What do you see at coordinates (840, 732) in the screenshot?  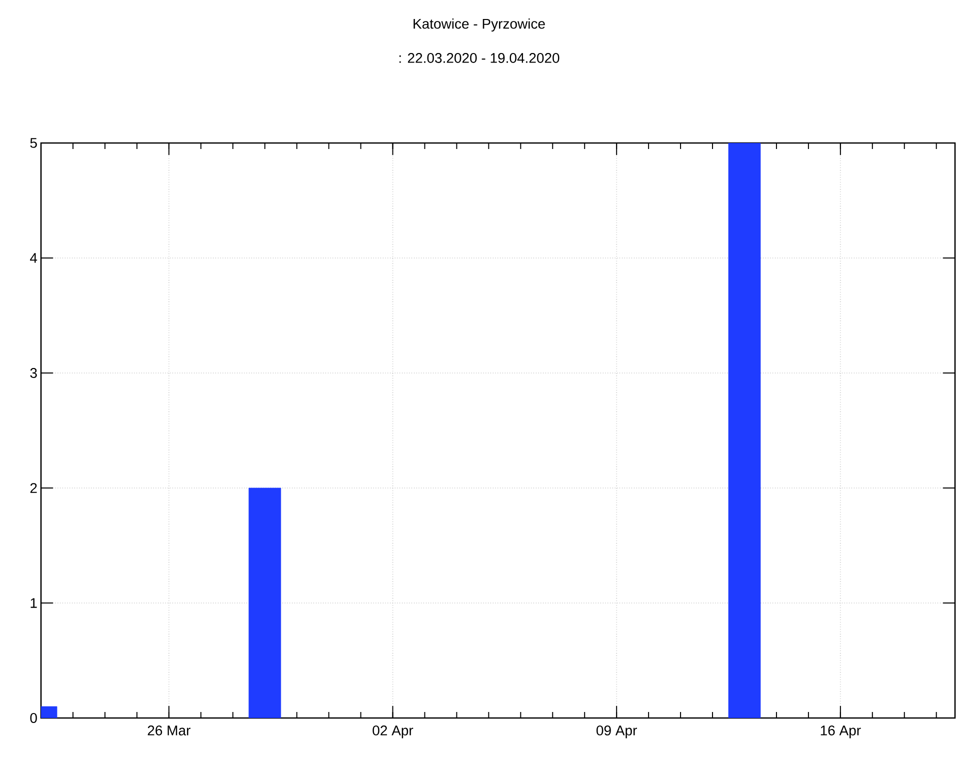 I see `x-tick-label: 16 Apr` at bounding box center [840, 732].